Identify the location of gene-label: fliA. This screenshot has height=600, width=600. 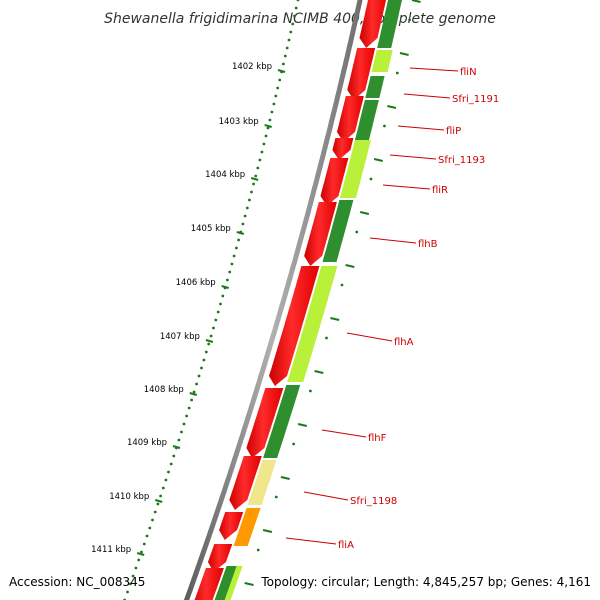
(346, 545).